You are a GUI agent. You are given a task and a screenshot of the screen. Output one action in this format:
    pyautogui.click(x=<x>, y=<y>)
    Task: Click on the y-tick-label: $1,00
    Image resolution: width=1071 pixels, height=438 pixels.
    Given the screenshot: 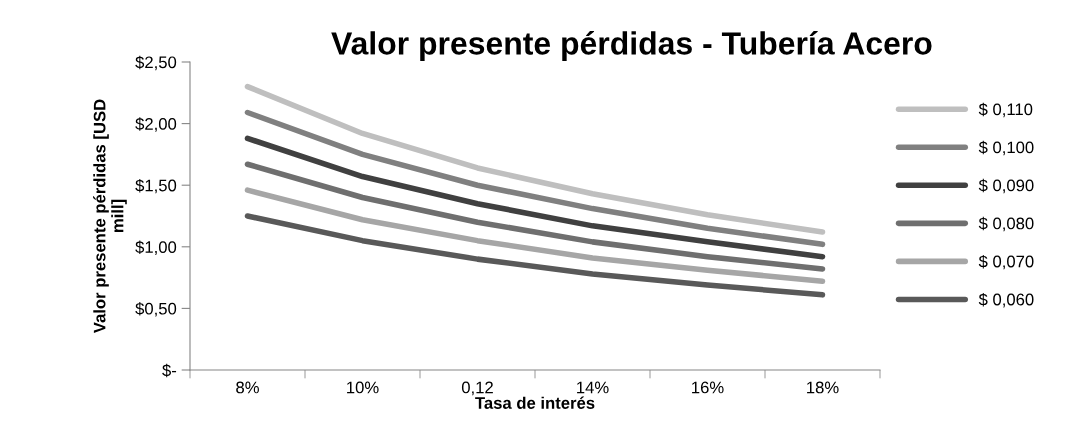 What is the action you would take?
    pyautogui.click(x=156, y=247)
    